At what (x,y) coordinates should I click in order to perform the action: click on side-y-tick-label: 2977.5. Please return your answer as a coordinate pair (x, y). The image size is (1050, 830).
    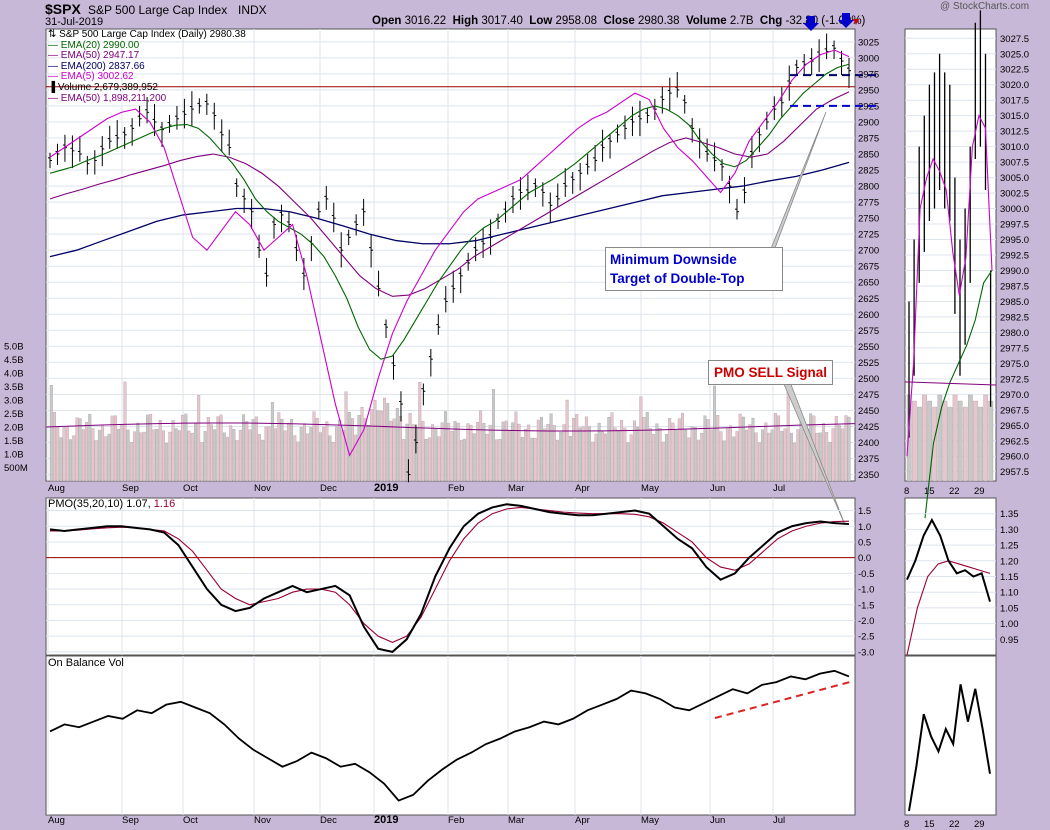
    Looking at the image, I should click on (1014, 348).